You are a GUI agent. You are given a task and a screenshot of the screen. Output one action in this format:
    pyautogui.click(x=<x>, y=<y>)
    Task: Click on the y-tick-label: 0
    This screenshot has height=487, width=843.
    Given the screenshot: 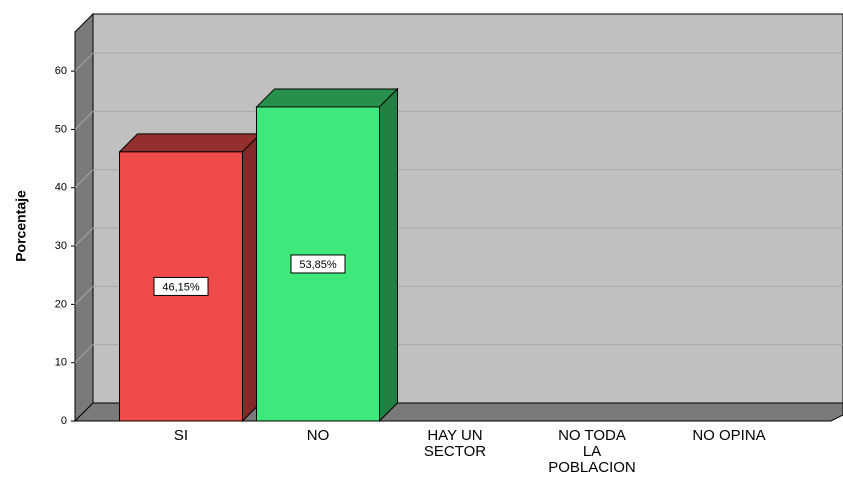 What is the action you would take?
    pyautogui.click(x=64, y=421)
    